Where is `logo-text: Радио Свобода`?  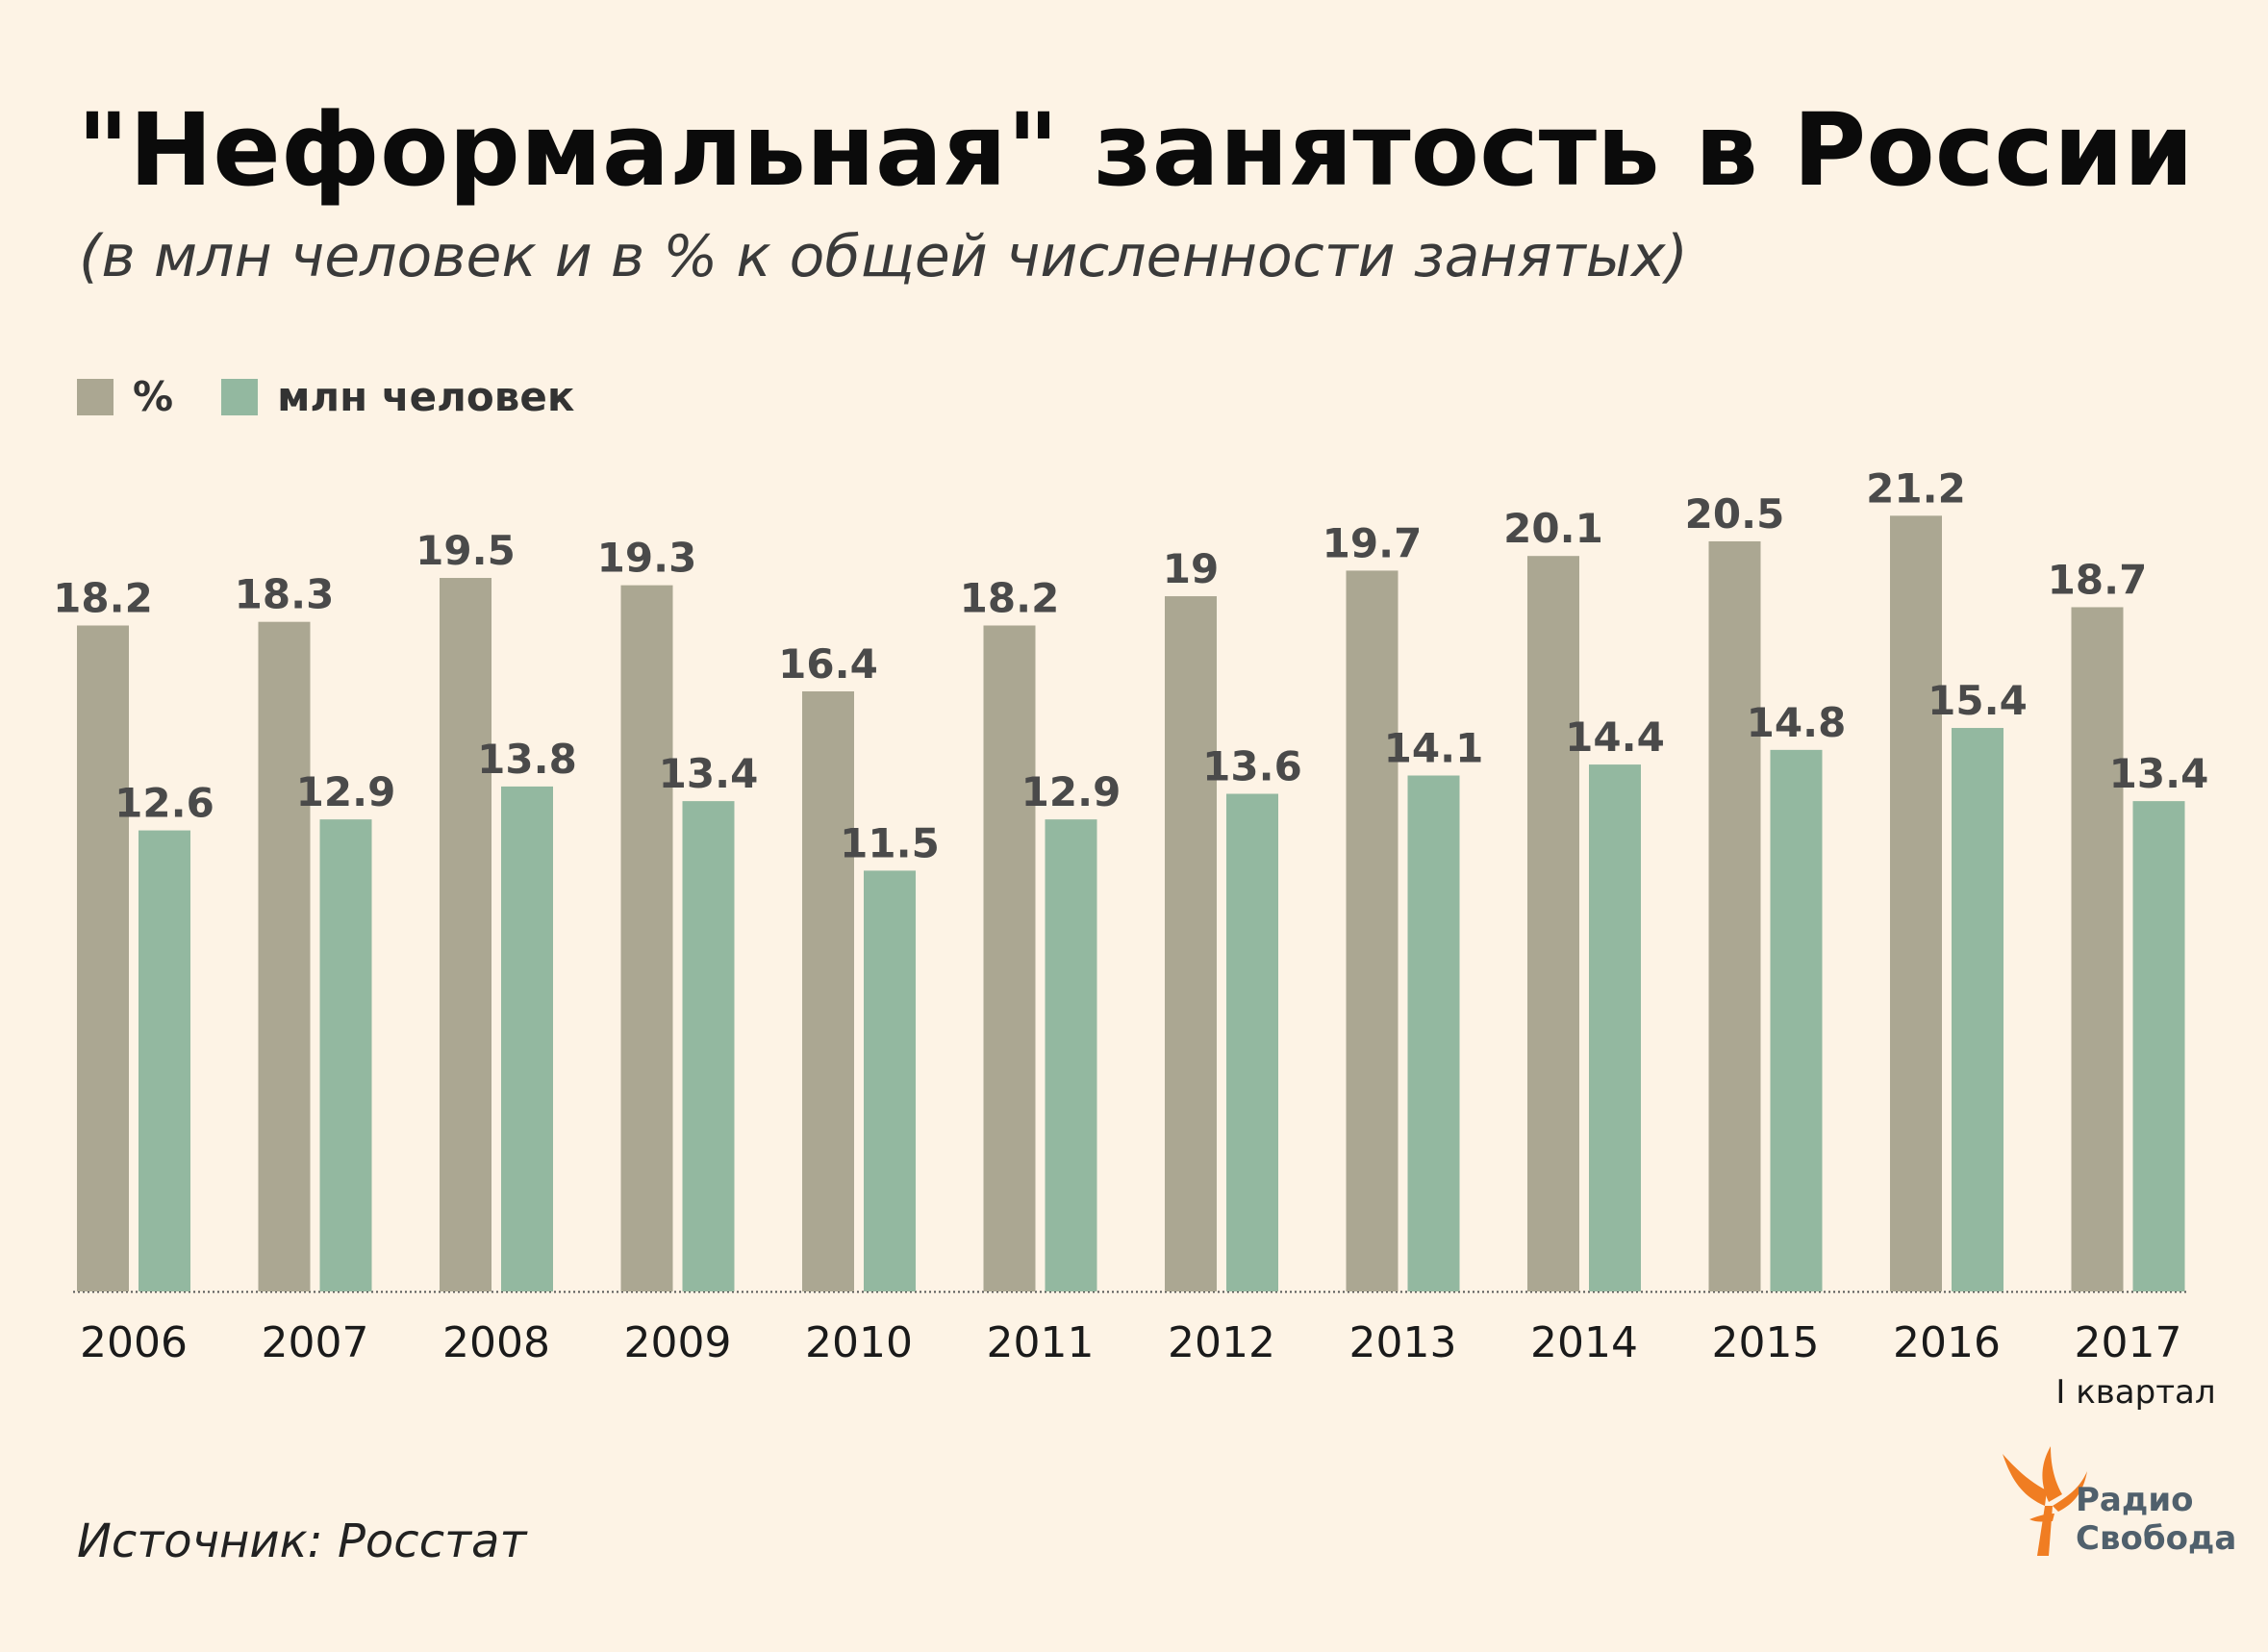 logo-text: Радио Свобода is located at coordinates (2156, 1519).